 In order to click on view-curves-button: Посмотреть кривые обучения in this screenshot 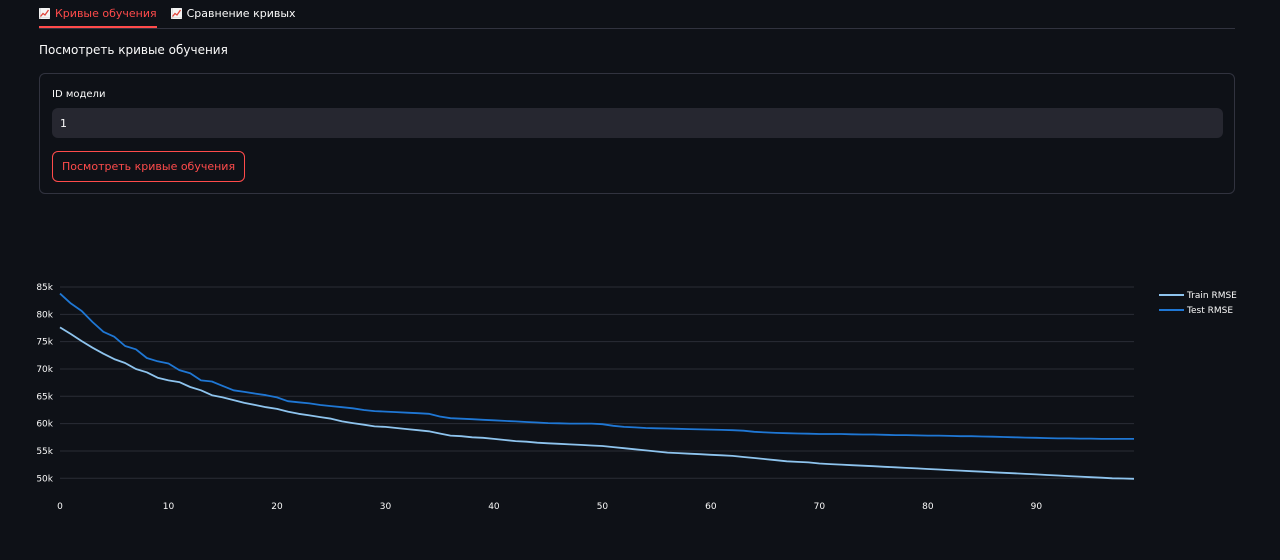, I will do `click(149, 166)`.